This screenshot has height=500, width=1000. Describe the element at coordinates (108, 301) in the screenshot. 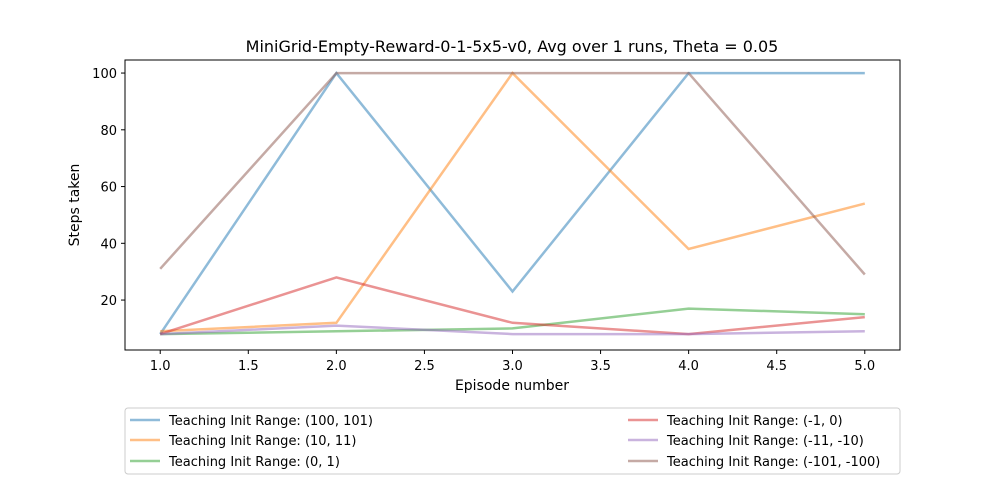

I see `y-tick-label: 20` at that location.